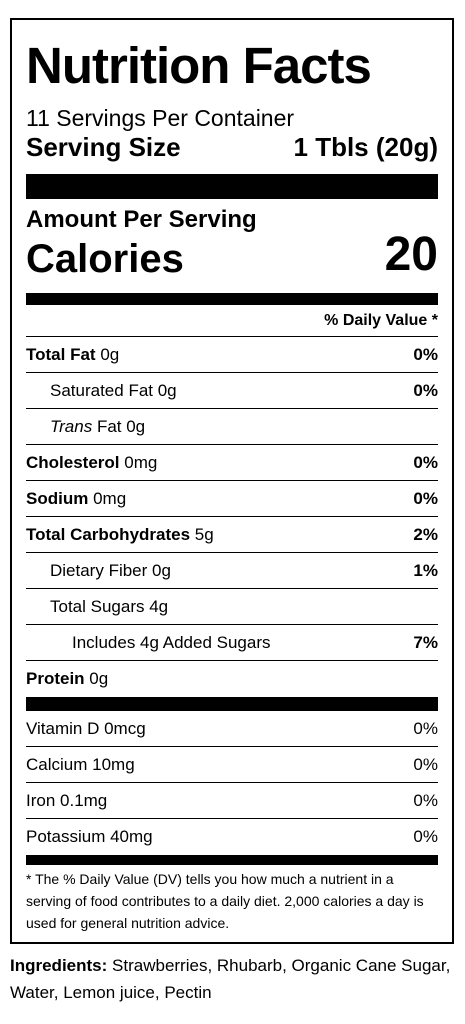 The width and height of the screenshot is (465, 1024). I want to click on nutrient-dv: 2%, so click(425, 534).